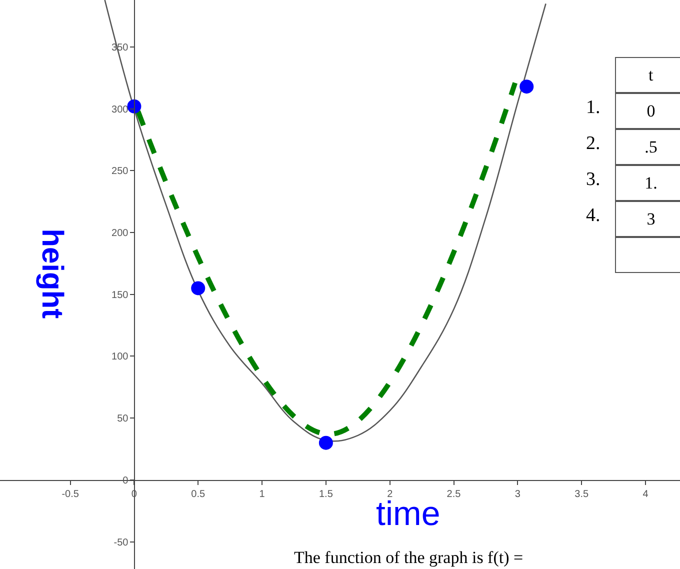 The image size is (680, 569). I want to click on x-tick-label: -0.5, so click(71, 494).